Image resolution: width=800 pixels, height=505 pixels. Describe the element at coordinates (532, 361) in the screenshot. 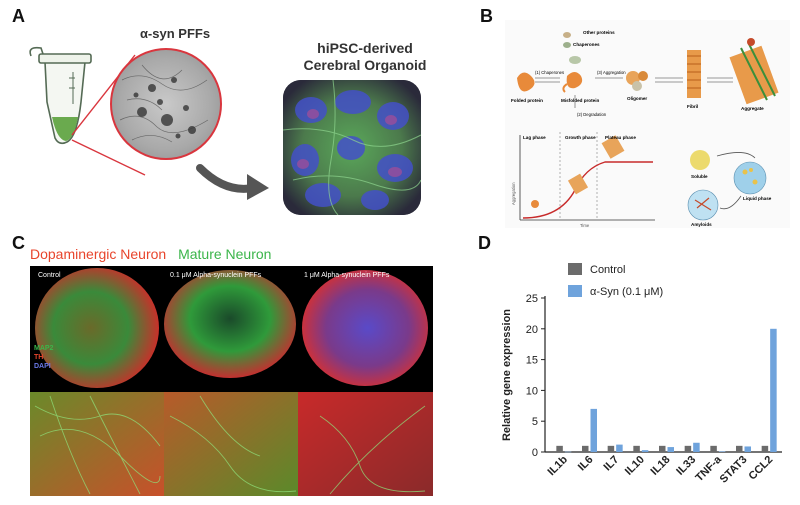

I see `y-tick-label: 15` at that location.